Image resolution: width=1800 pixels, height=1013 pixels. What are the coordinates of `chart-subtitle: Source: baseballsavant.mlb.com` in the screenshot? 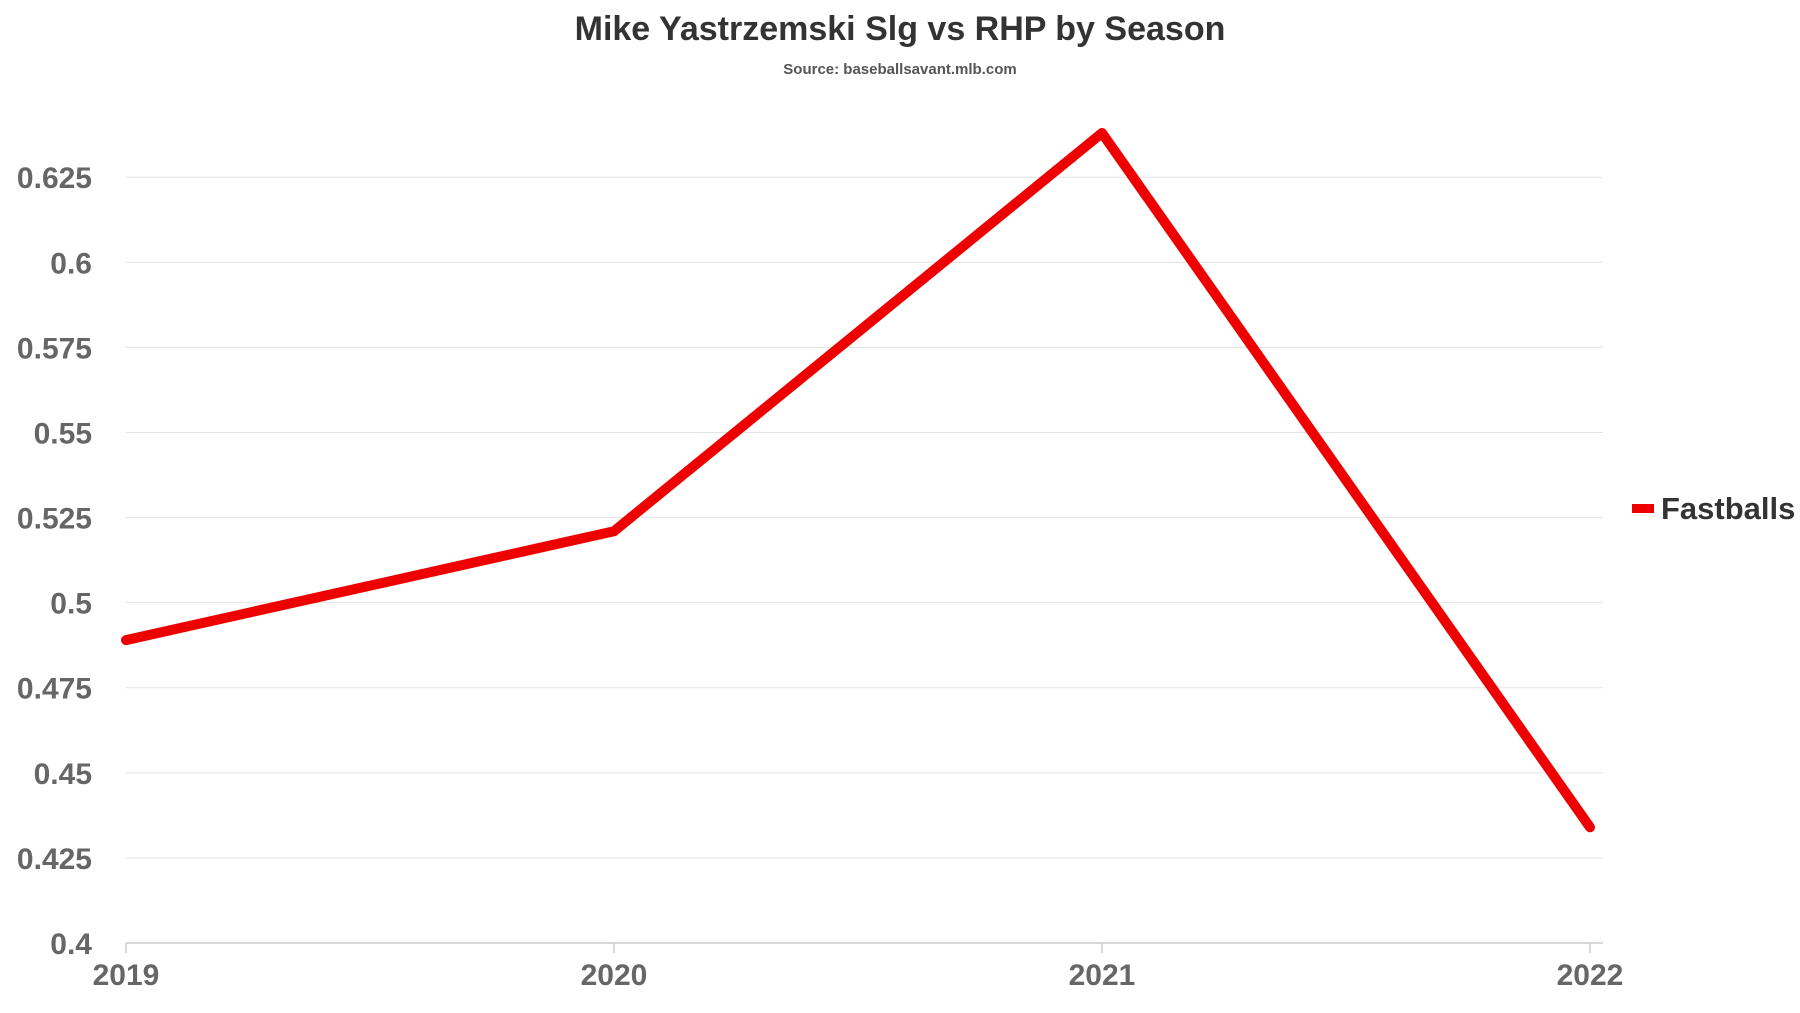 It's located at (900, 69).